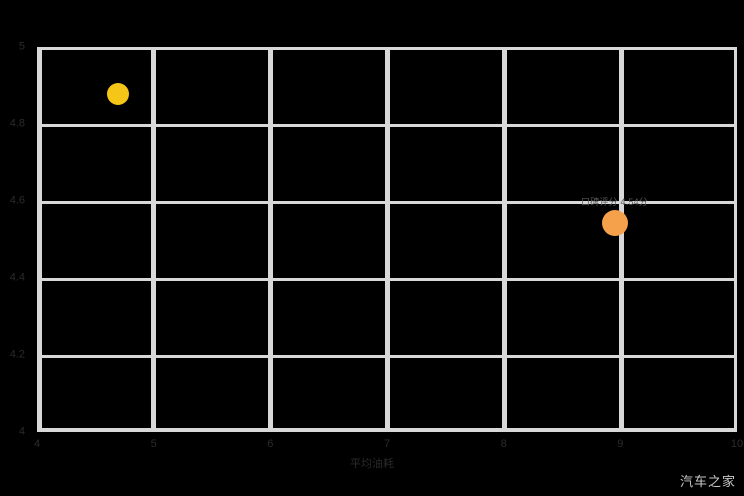 This screenshot has height=496, width=744. What do you see at coordinates (503, 444) in the screenshot?
I see `x-tick-label: 8` at bounding box center [503, 444].